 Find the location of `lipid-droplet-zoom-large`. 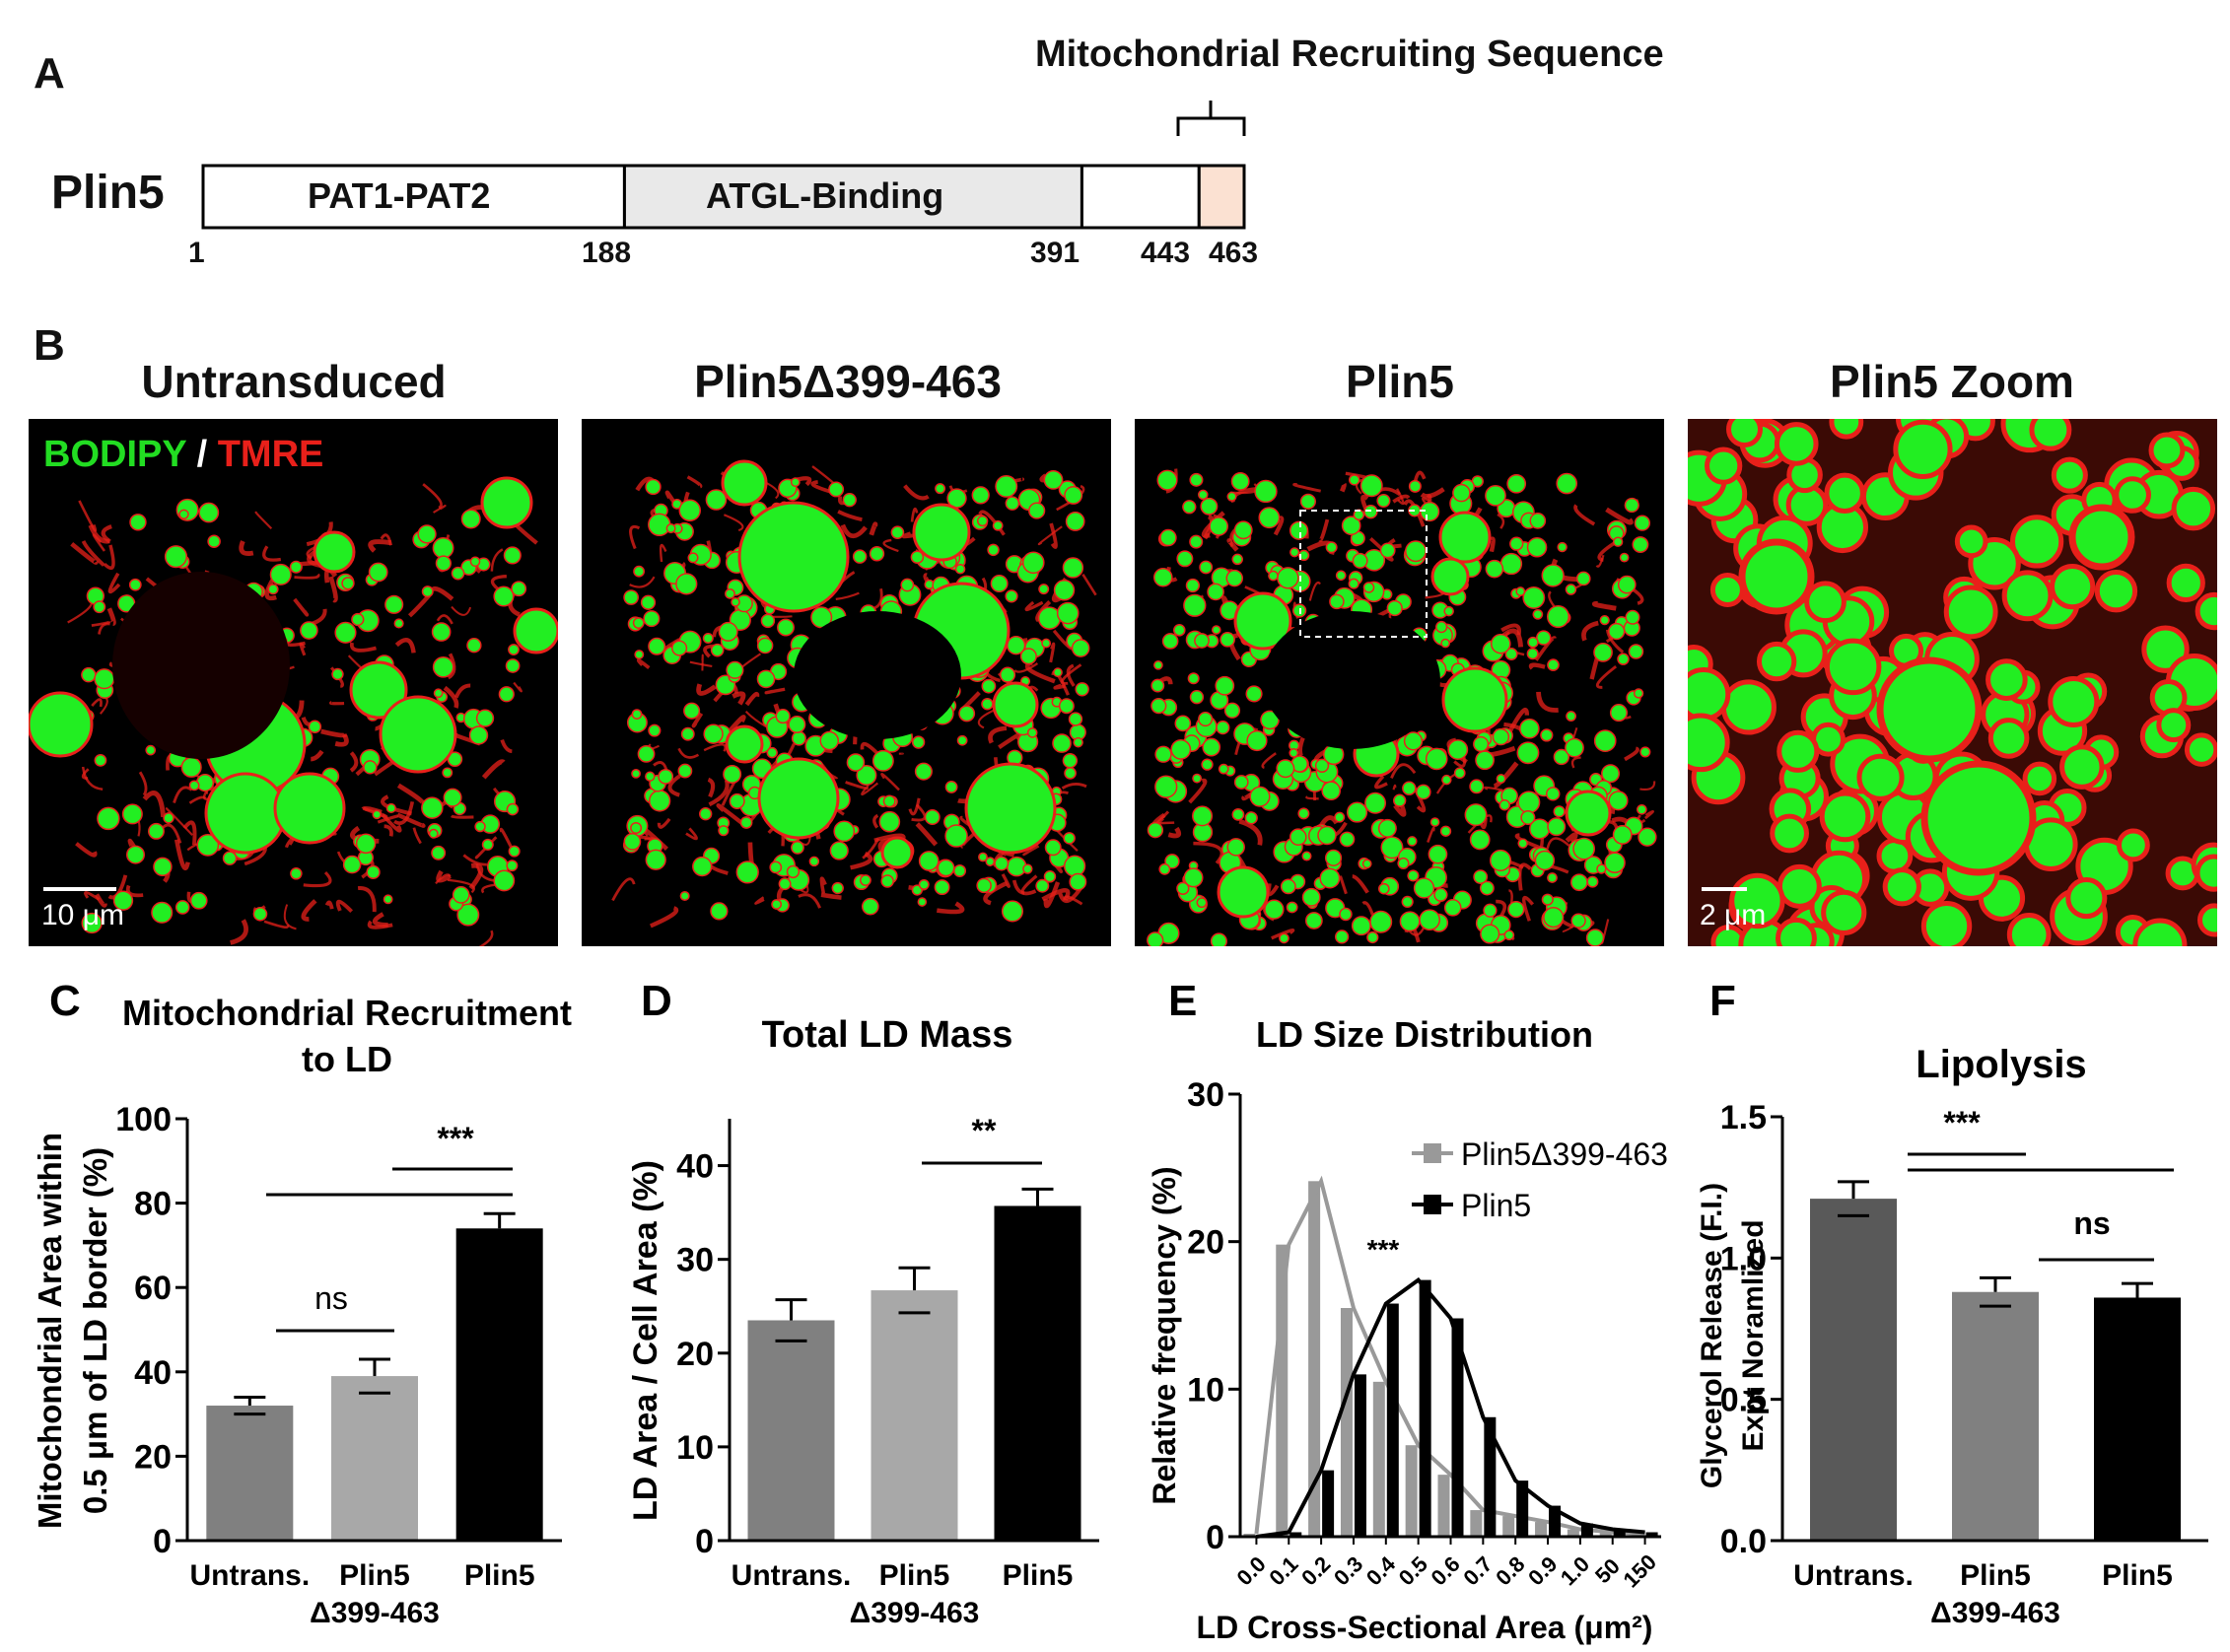

lipid-droplet-zoom-large is located at coordinates (1776, 576).